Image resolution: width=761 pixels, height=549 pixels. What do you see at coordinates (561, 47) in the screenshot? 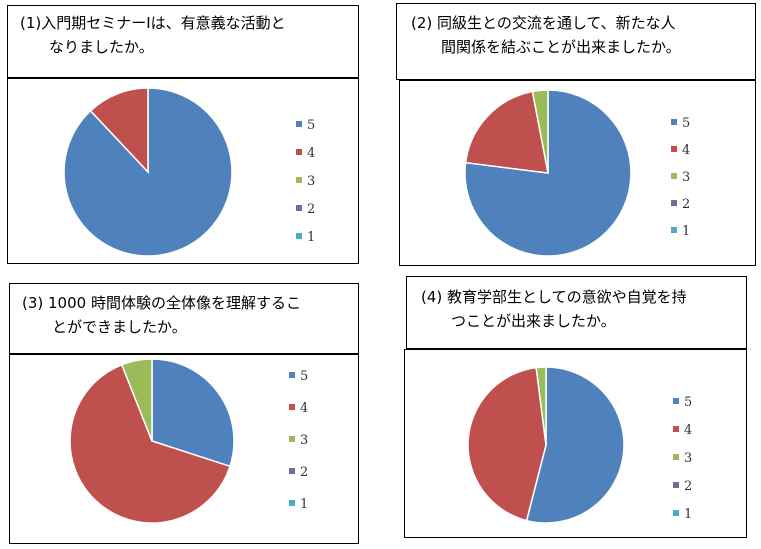
I see `question-2-line2: 間関係を結ぶことが出来ましたか。` at bounding box center [561, 47].